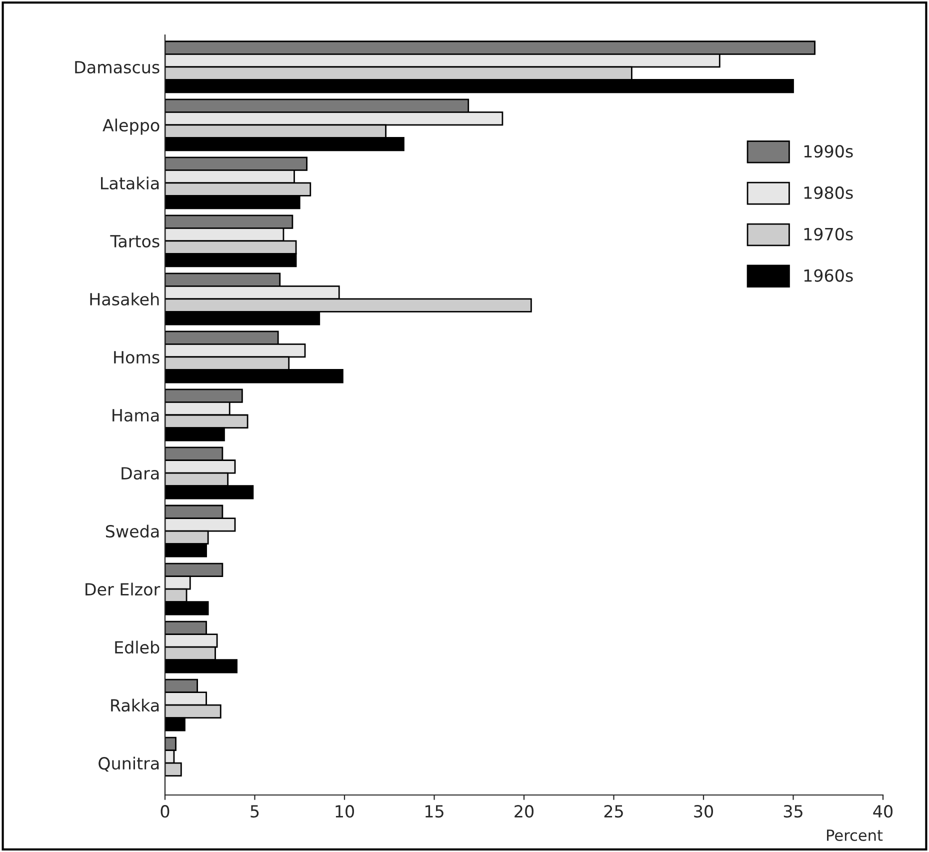 The width and height of the screenshot is (929, 852). I want to click on x-tick-label: 40, so click(882, 811).